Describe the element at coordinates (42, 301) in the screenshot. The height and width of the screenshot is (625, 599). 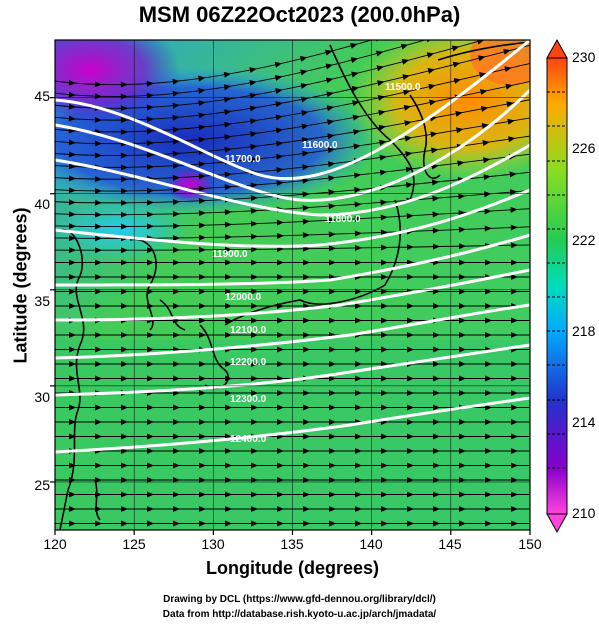
I see `y-tick-label: 35` at that location.